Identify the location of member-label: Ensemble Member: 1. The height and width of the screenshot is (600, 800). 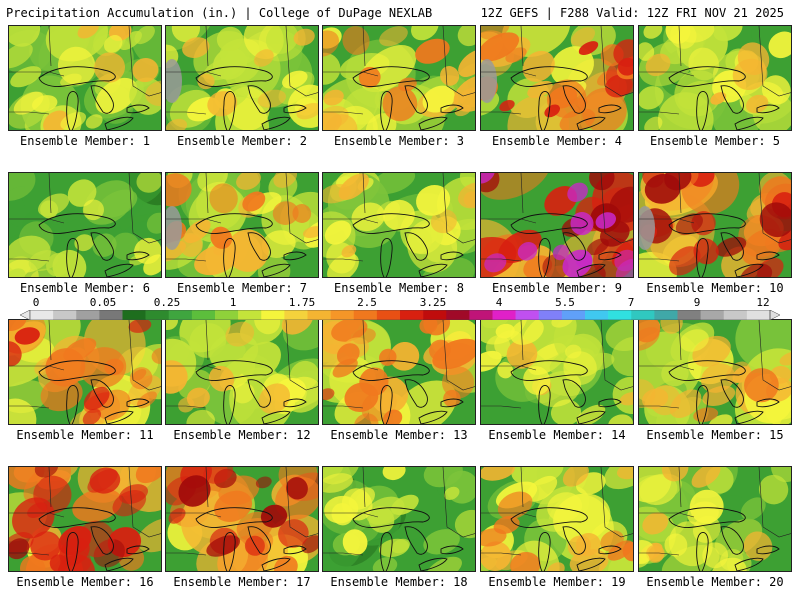
(85, 141).